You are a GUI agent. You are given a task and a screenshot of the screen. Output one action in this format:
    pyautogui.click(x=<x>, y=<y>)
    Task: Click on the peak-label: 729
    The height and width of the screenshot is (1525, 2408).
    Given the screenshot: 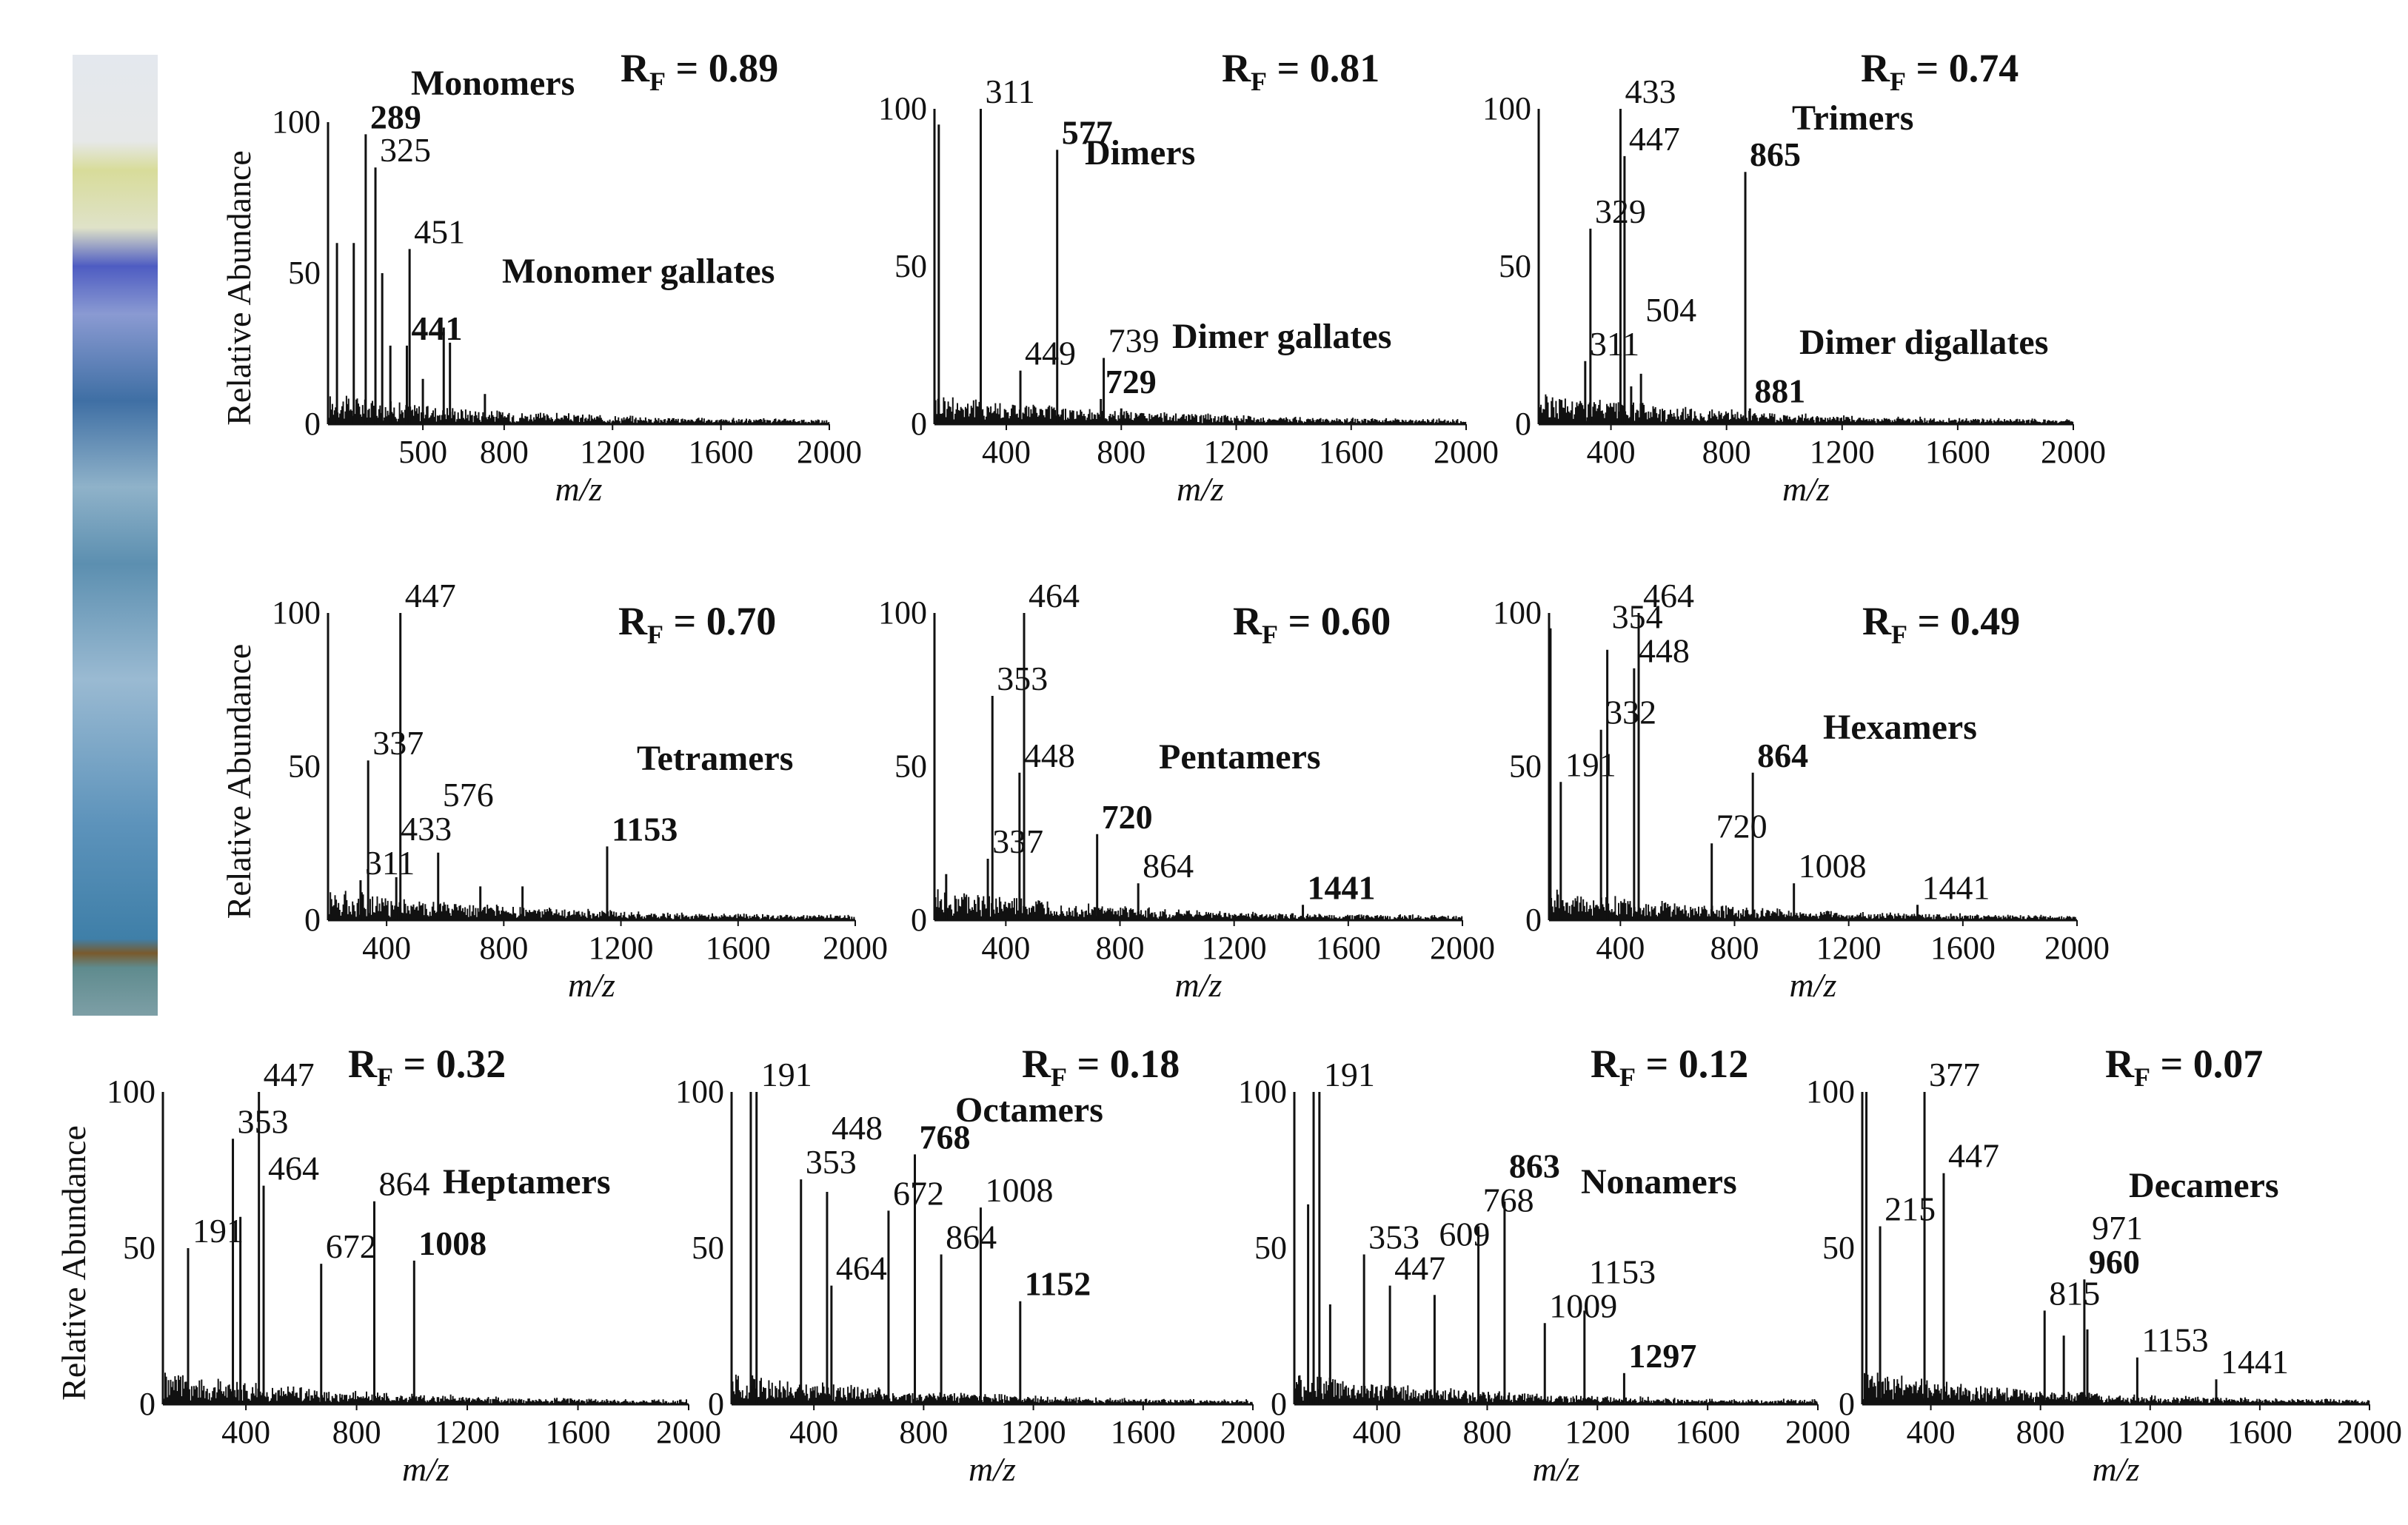 What is the action you would take?
    pyautogui.click(x=1131, y=382)
    